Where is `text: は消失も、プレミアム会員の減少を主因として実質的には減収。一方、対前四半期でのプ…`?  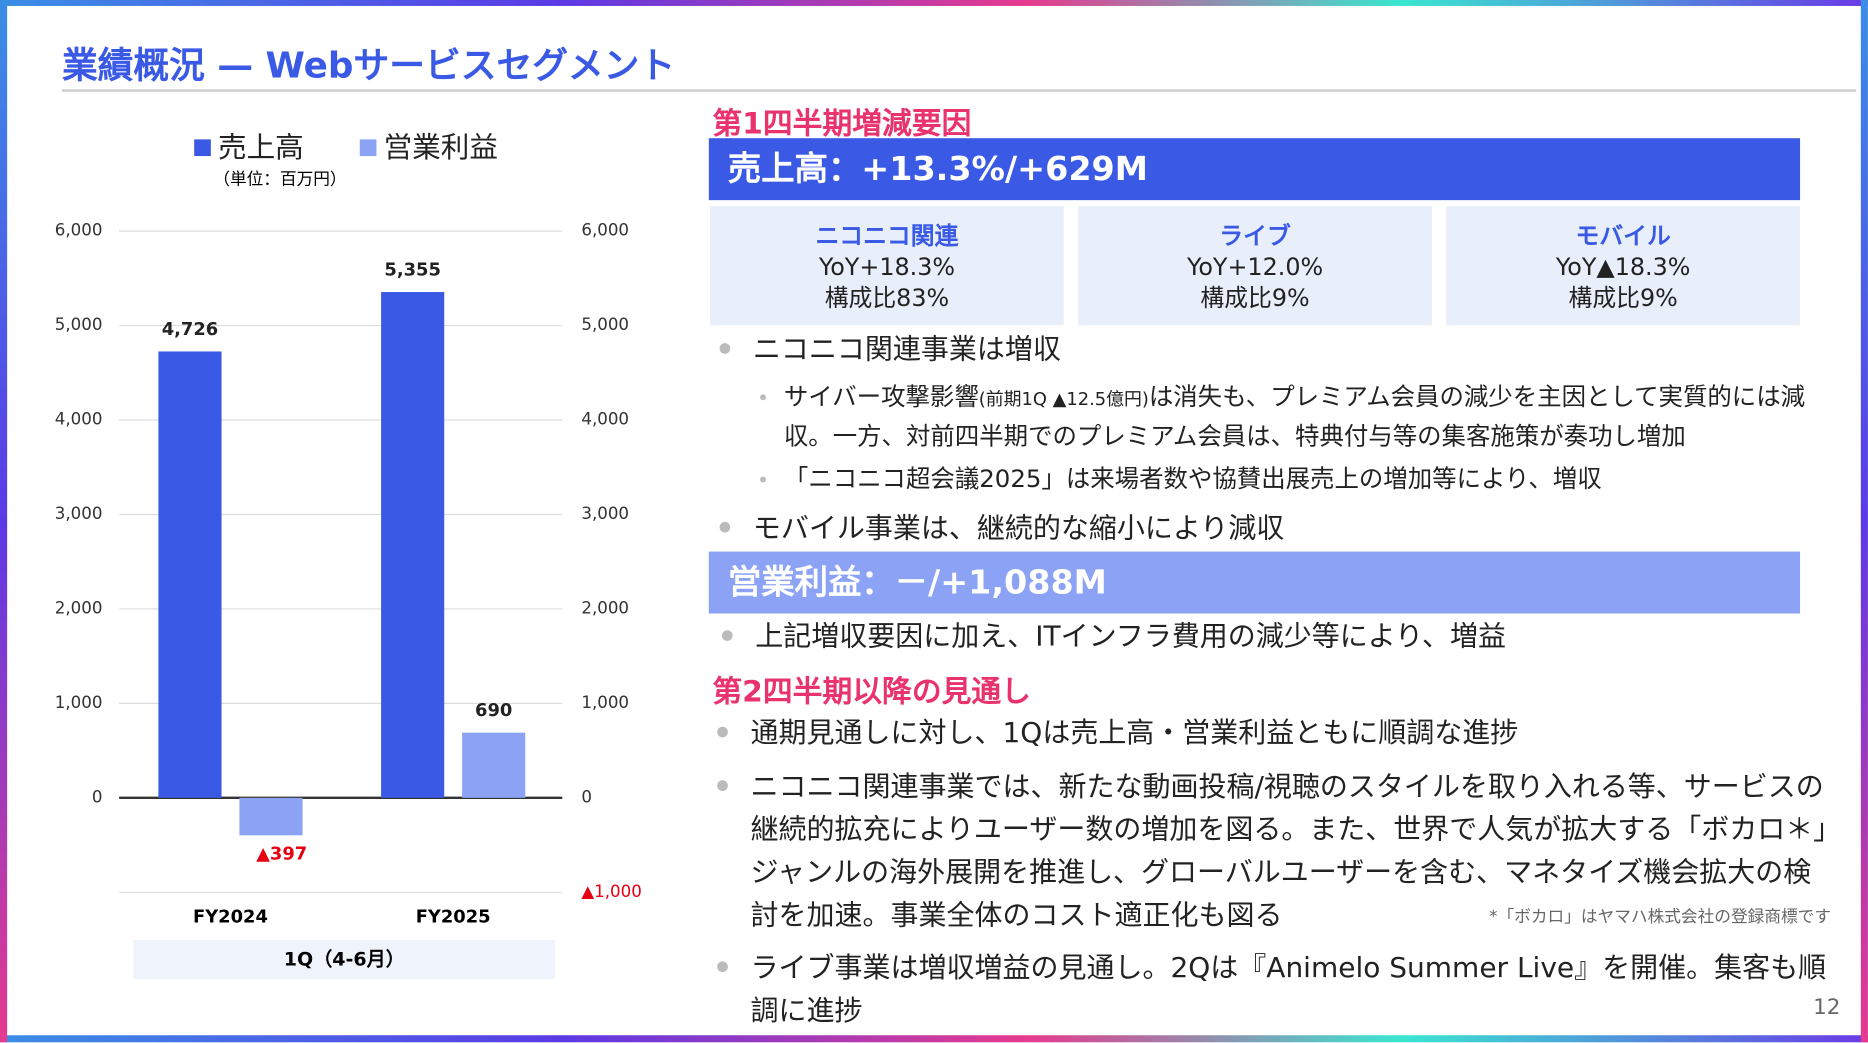
text: は消失も、プレミアム会員の減少を主因として実質的には減収。一方、対前四半期でのプ… is located at coordinates (1294, 416).